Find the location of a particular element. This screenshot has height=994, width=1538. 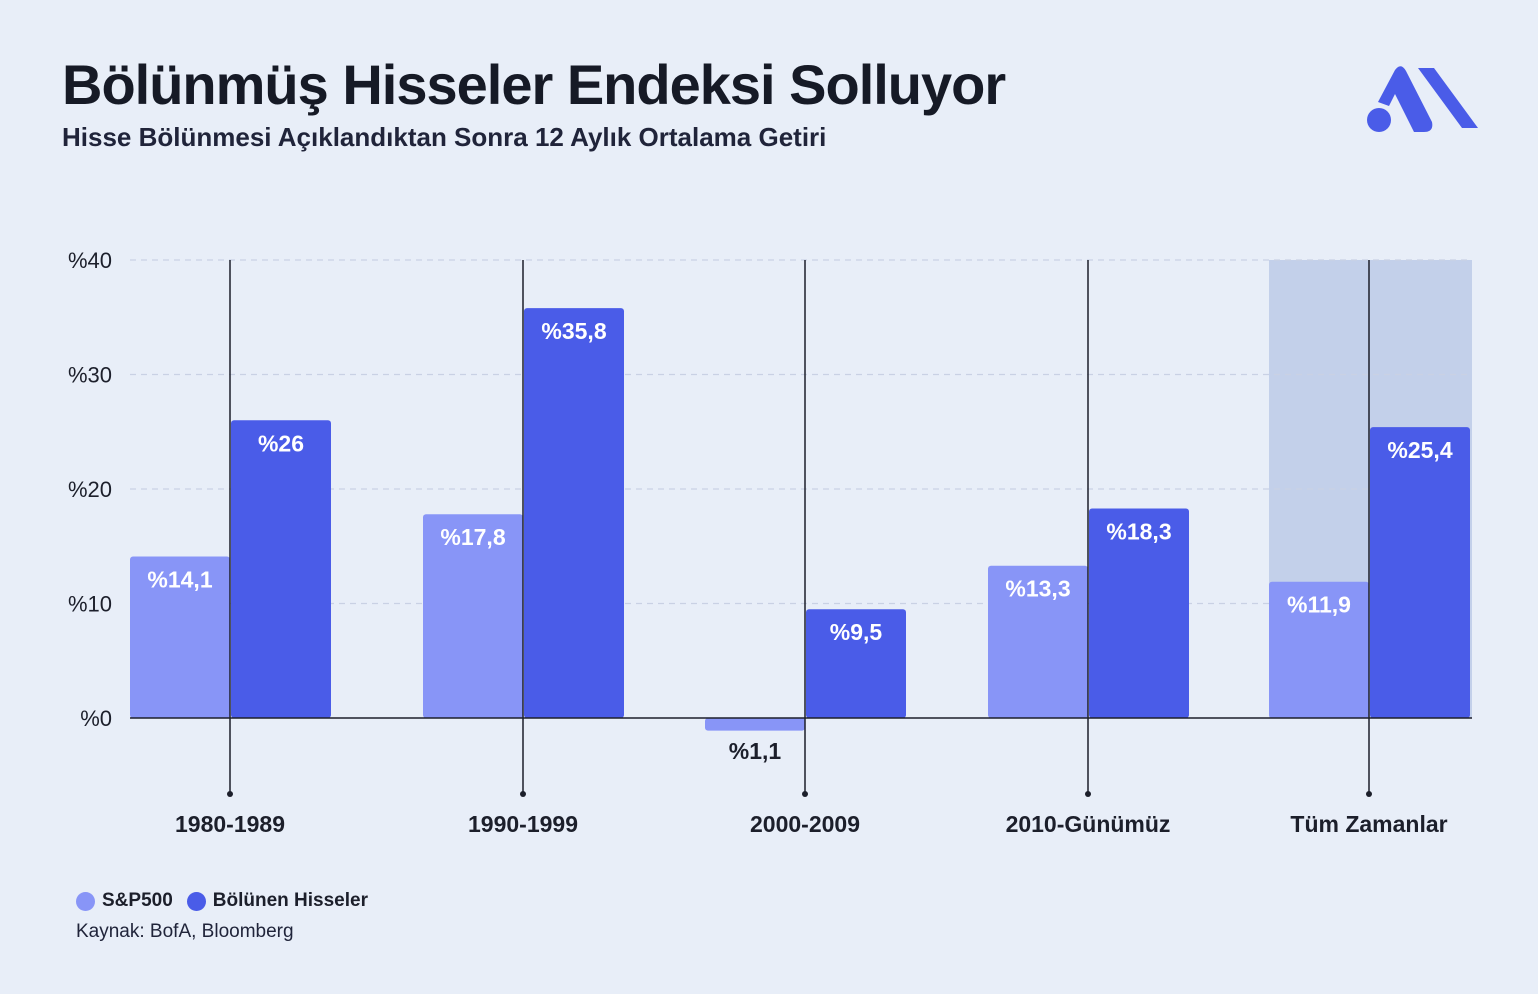

legend-label-sp500: S&P500 is located at coordinates (137, 900).